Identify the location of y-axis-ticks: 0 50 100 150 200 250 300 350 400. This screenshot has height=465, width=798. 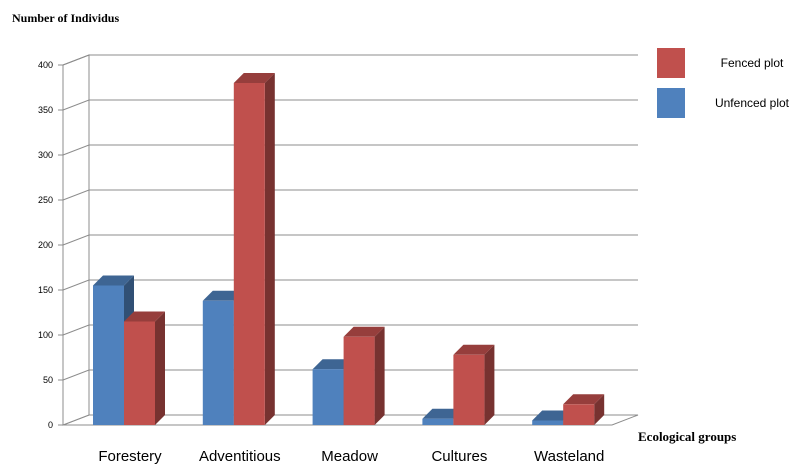
(51, 245).